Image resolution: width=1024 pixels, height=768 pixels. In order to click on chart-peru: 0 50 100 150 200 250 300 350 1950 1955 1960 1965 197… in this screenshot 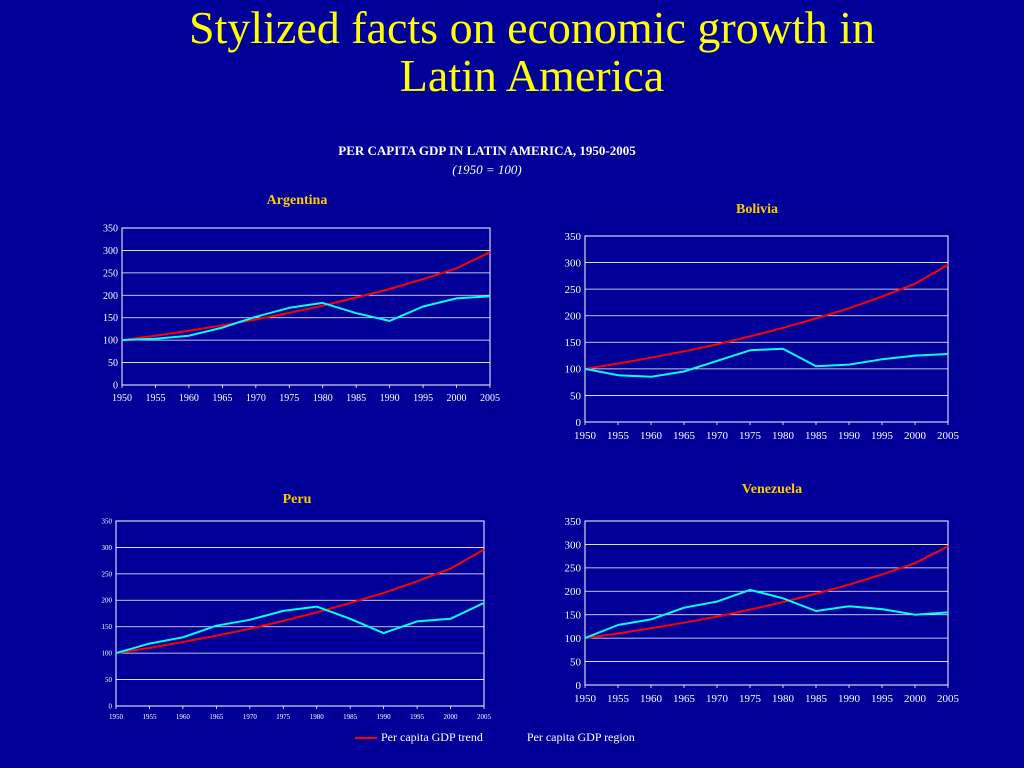, I will do `click(297, 619)`.